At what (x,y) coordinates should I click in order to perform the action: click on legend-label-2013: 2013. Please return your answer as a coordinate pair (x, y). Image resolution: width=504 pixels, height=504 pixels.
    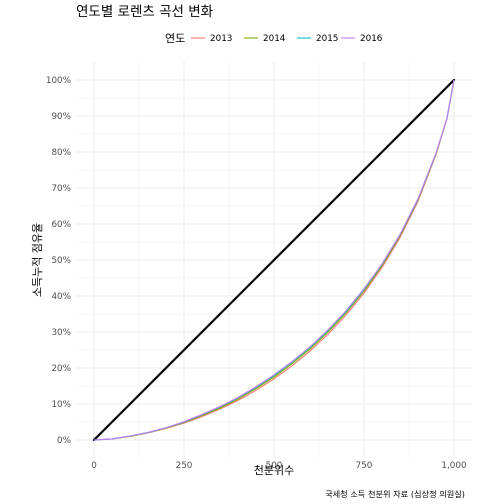
    Looking at the image, I should click on (221, 39).